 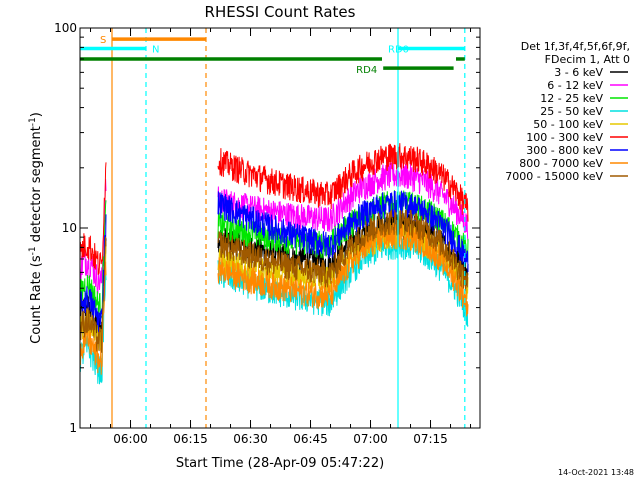 I want to click on series-6-line, so click(x=343, y=231).